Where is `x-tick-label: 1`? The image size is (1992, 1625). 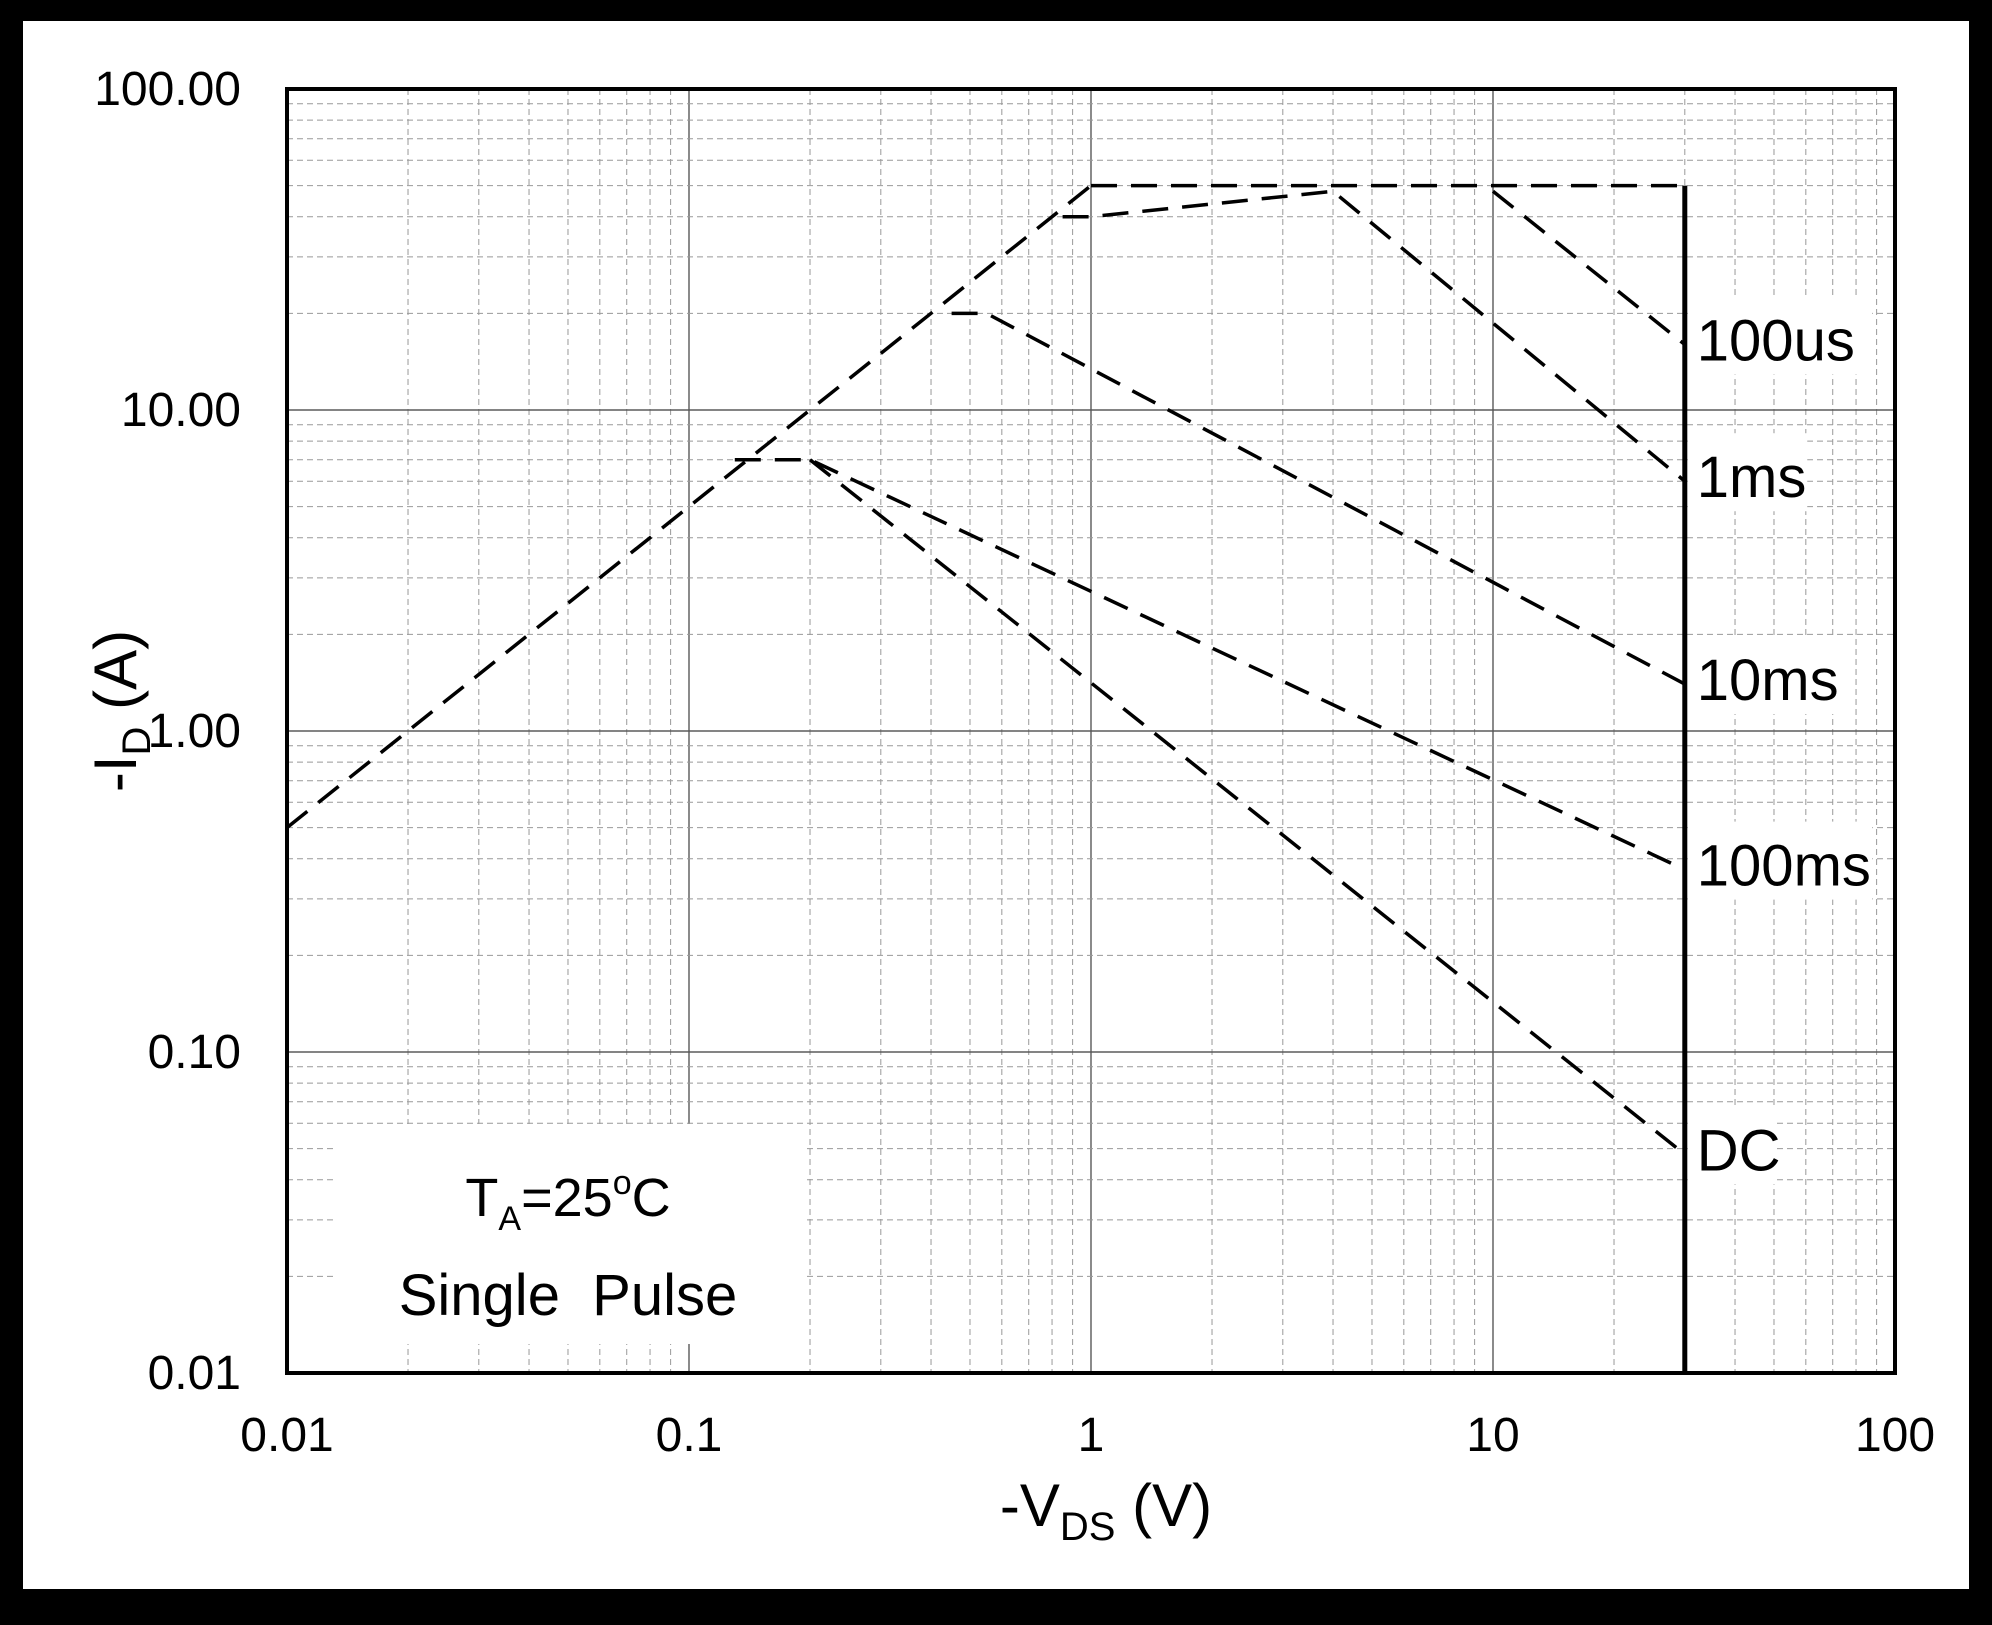
x-tick-label: 1 is located at coordinates (1091, 1435).